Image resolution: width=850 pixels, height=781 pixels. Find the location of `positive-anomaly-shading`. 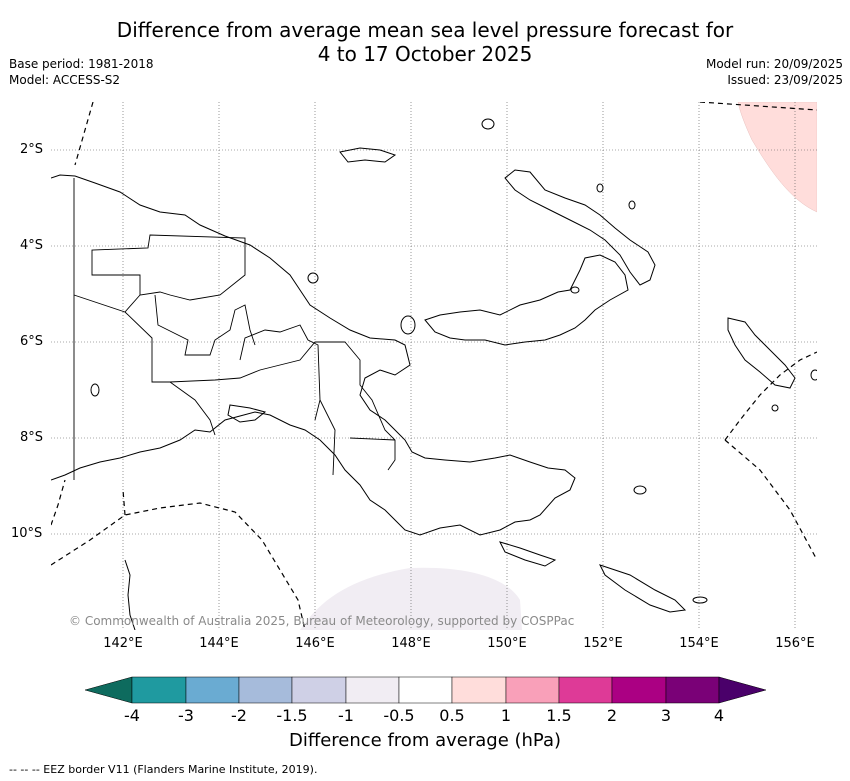

positive-anomaly-shading is located at coordinates (777, 157).